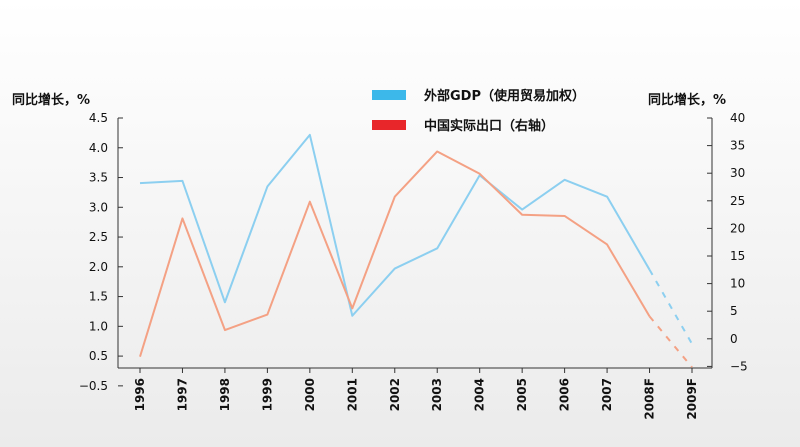  I want to click on x-tick-label: 2002, so click(395, 394).